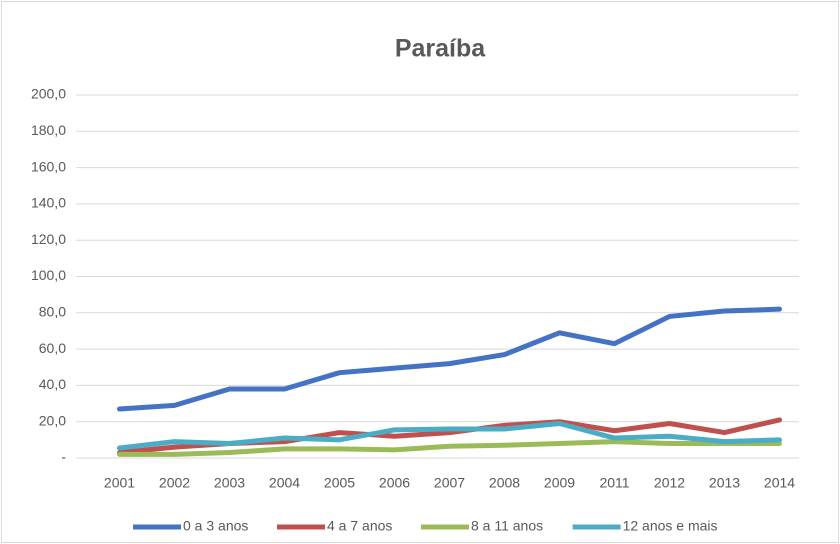  I want to click on x-tick-label: 2003, so click(229, 483).